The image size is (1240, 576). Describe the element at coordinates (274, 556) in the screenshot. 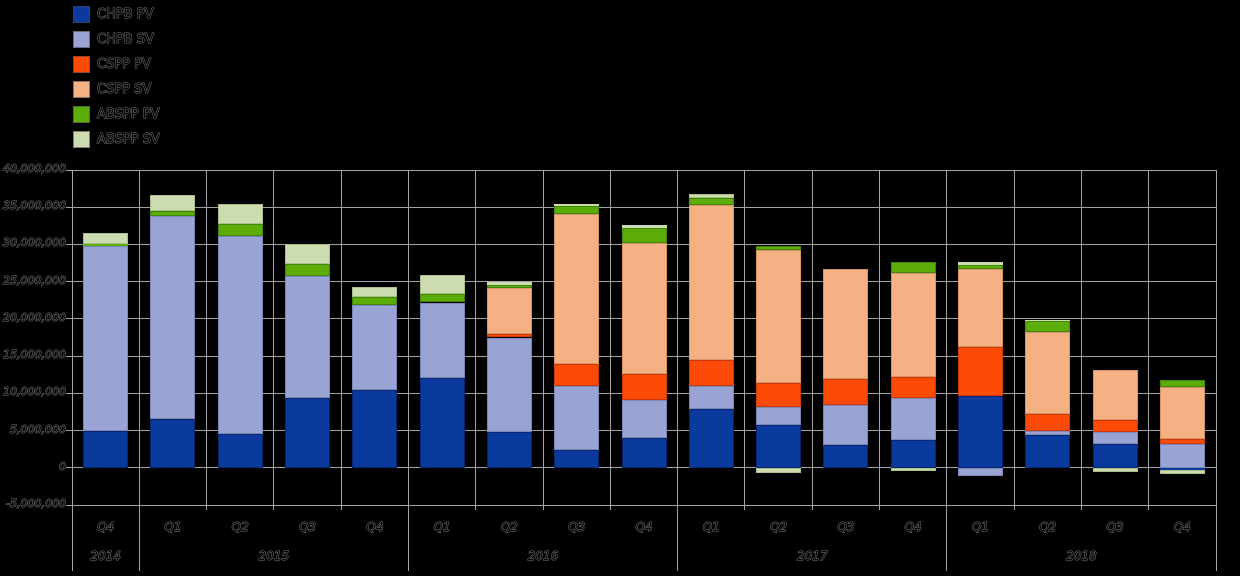

I see `x-year-label: 2015` at that location.